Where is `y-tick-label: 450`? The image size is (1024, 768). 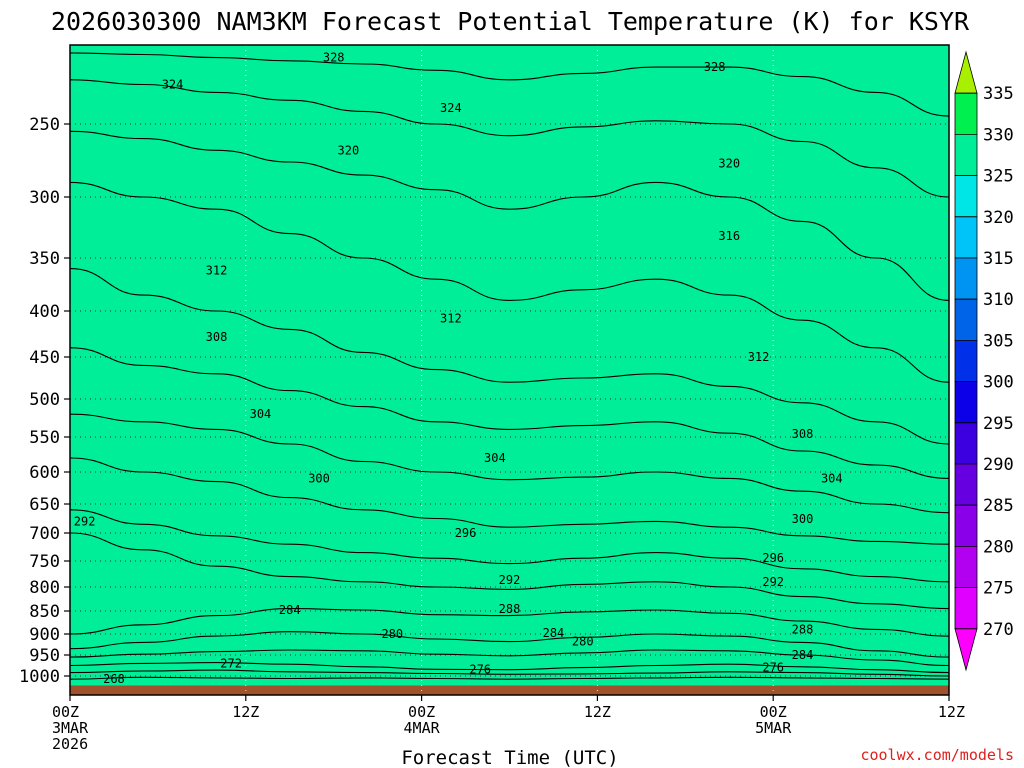
y-tick-label: 450 is located at coordinates (44, 358).